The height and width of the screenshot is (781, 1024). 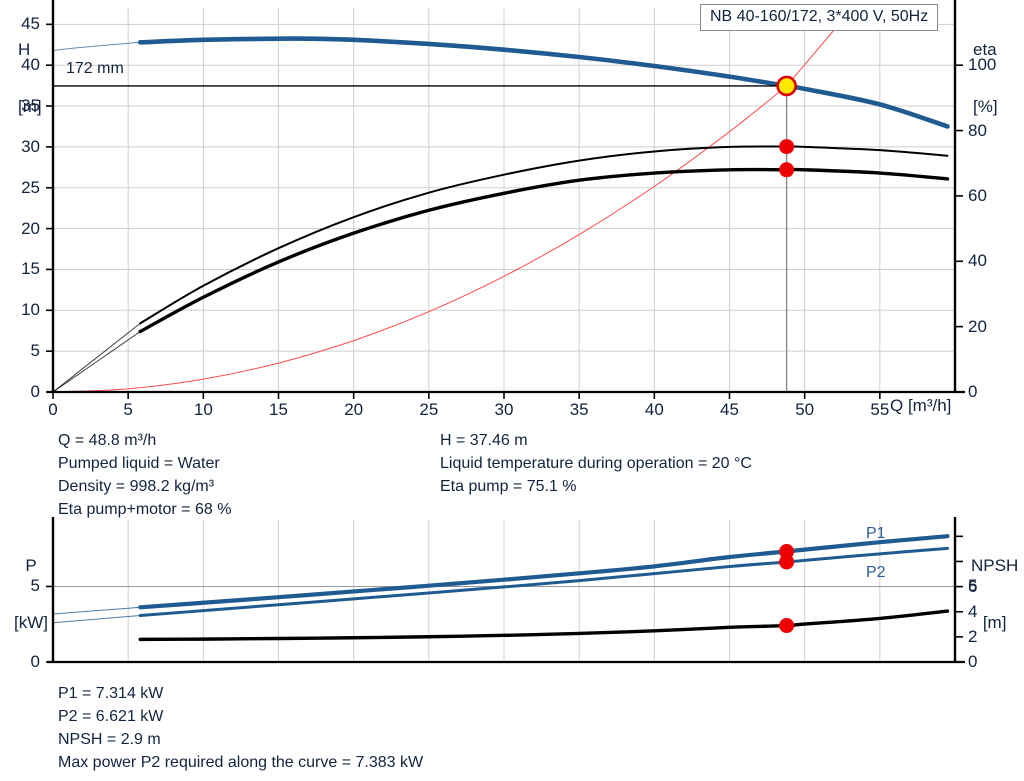 What do you see at coordinates (107, 440) in the screenshot?
I see `duty-info-left-0: Q = 48.8 m³/h` at bounding box center [107, 440].